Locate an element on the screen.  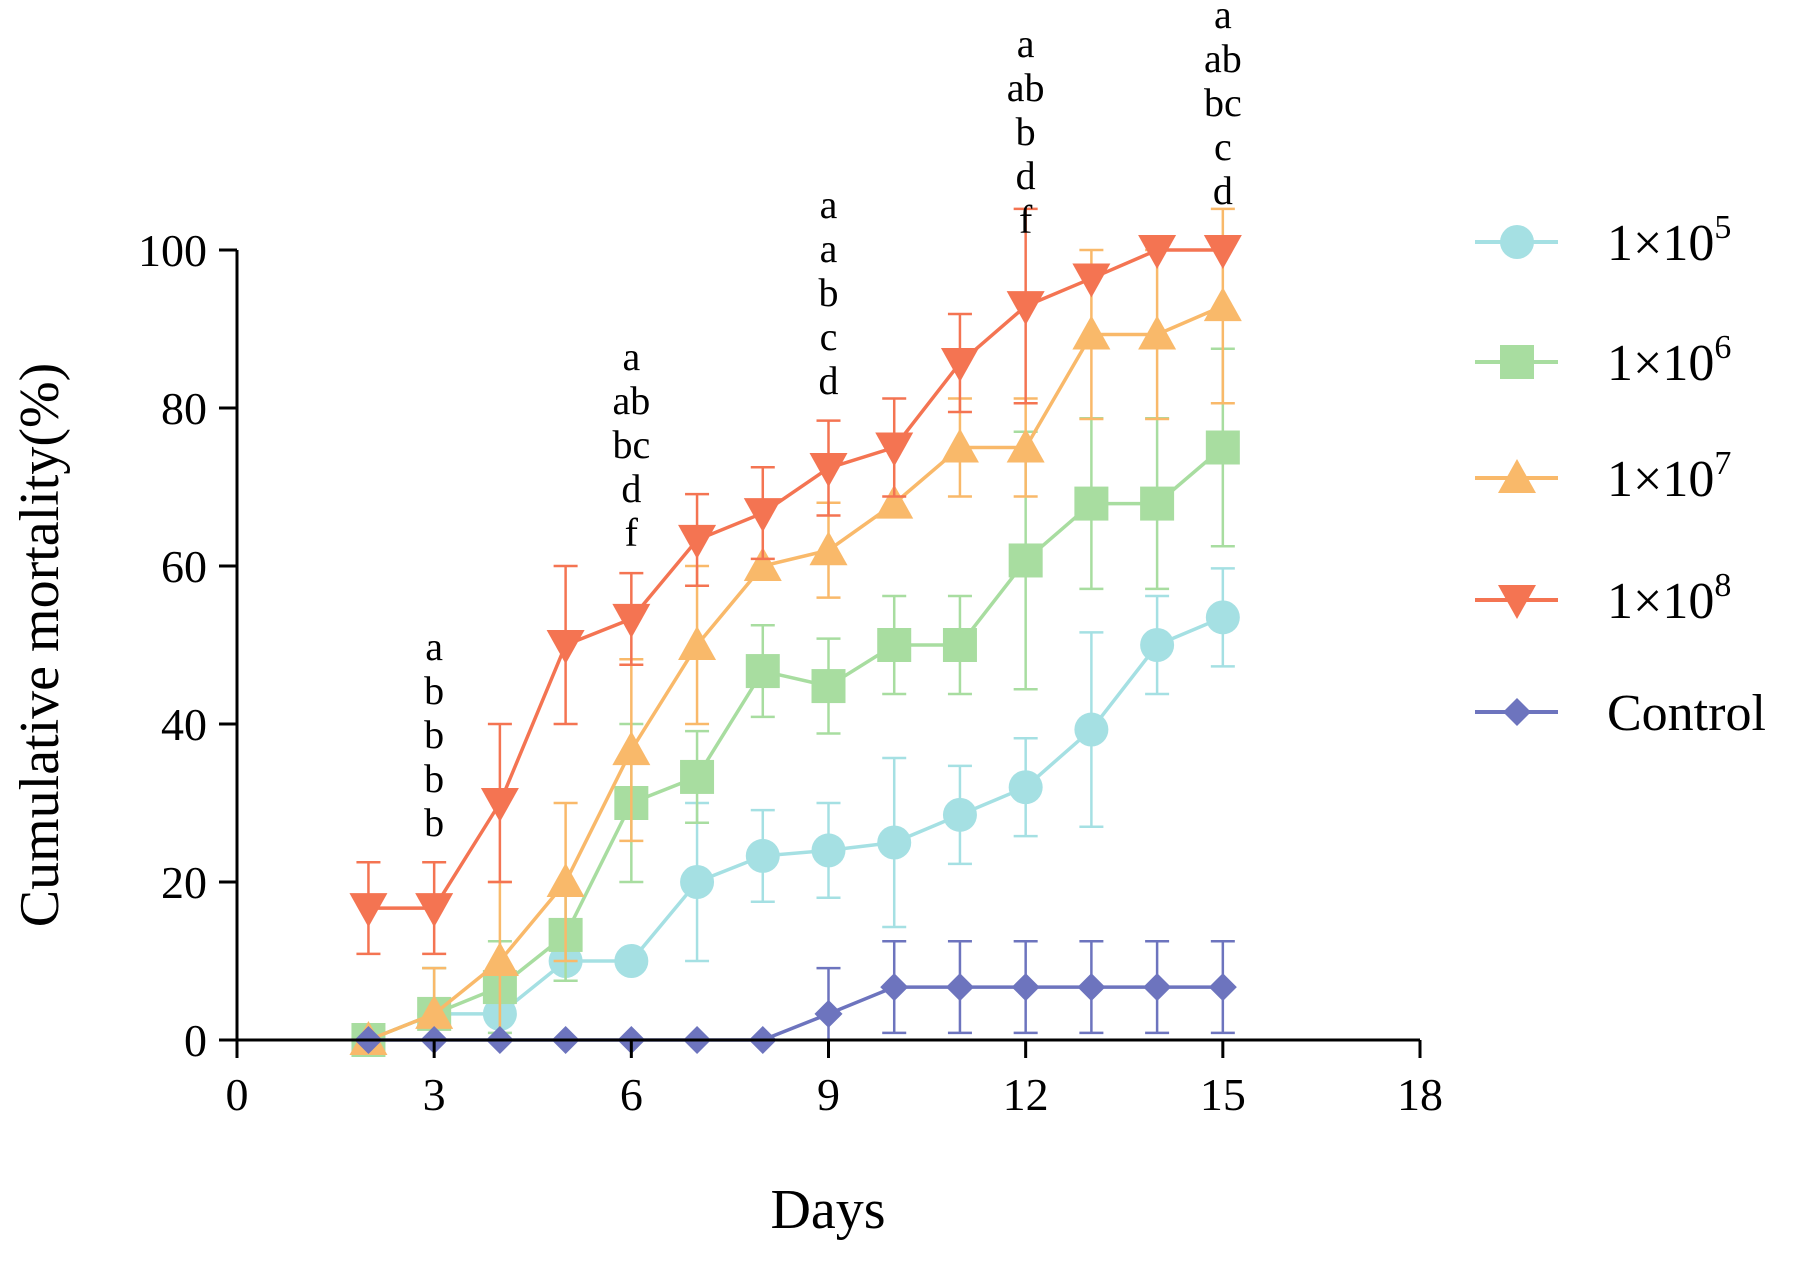
y-tick-label: 80 is located at coordinates (184, 408).